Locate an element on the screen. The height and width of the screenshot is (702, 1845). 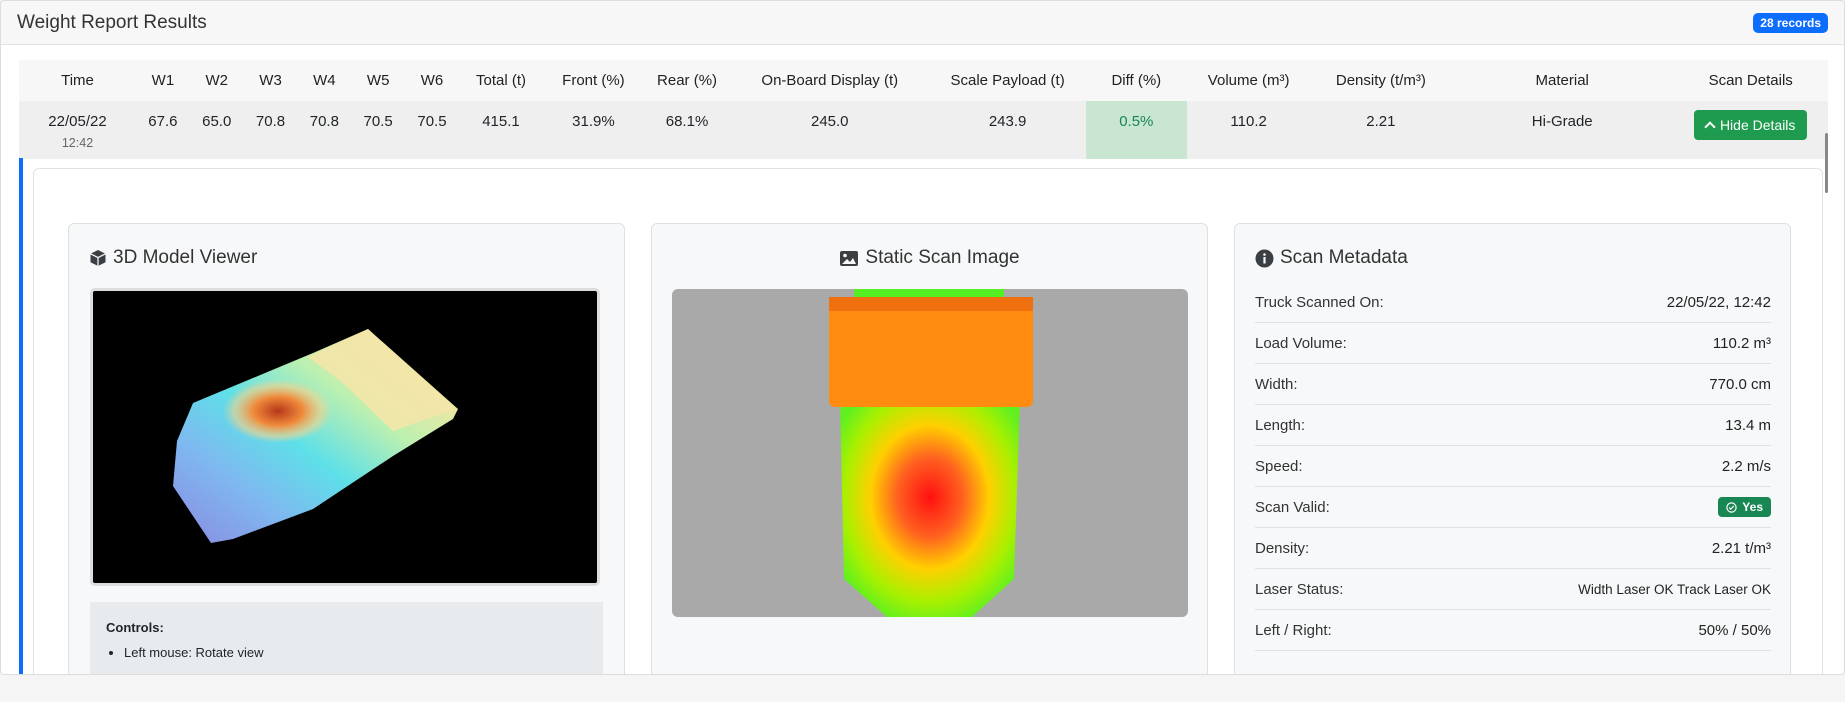
meta-value: 2.2 m/s is located at coordinates (1746, 466).